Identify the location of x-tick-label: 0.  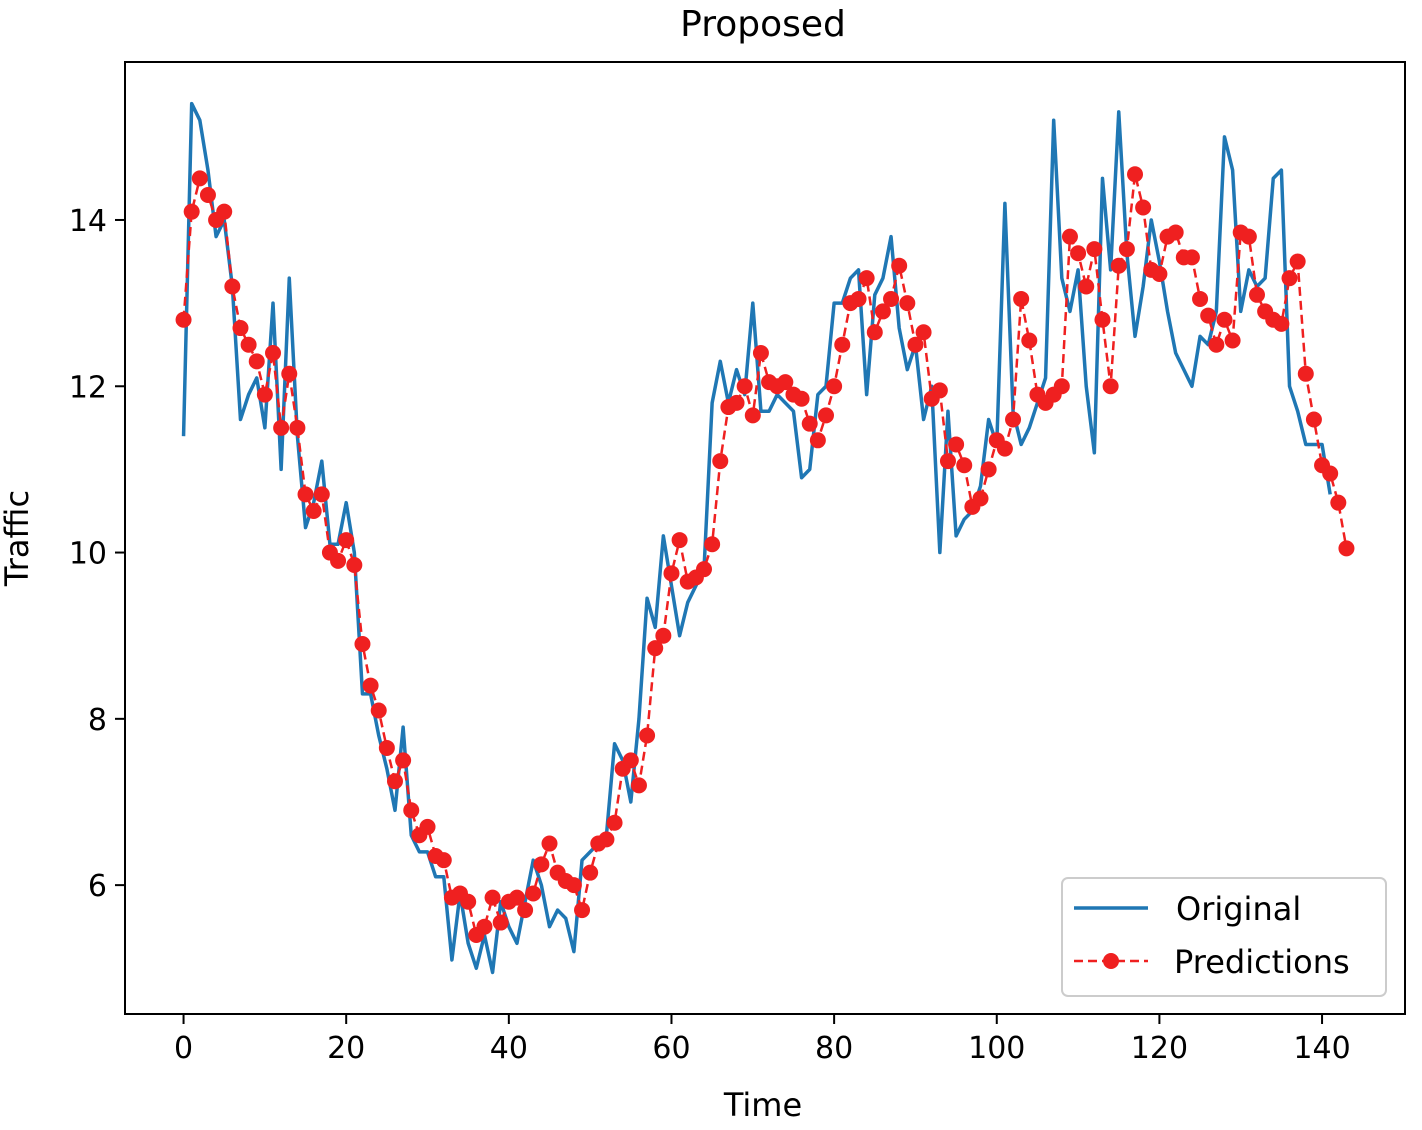
(183, 1048).